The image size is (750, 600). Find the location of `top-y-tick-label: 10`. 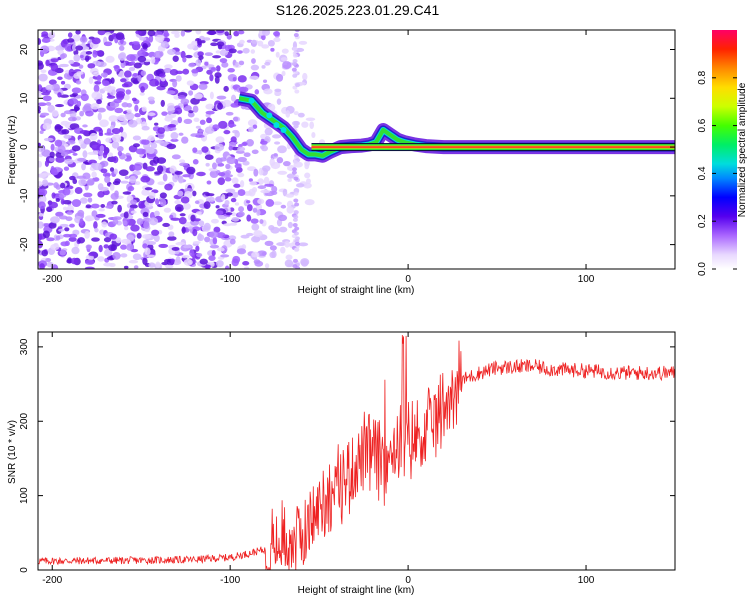

top-y-tick-label: 10 is located at coordinates (24, 98).